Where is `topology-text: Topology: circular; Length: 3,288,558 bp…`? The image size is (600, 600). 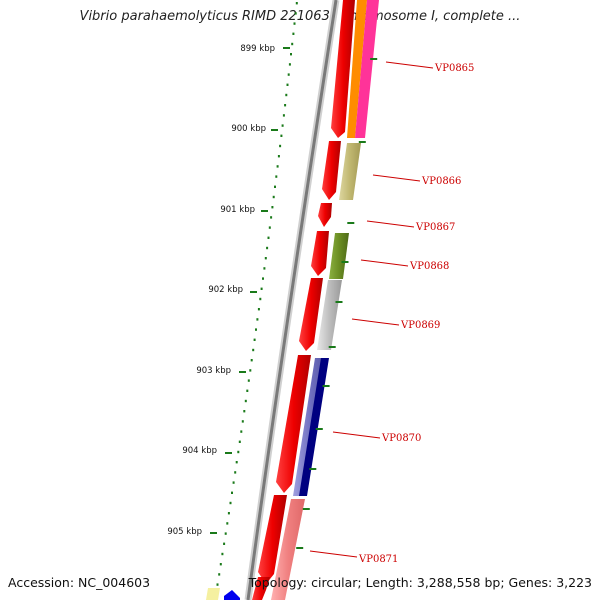 topology-text: Topology: circular; Length: 3,288,558 bp… is located at coordinates (420, 582).